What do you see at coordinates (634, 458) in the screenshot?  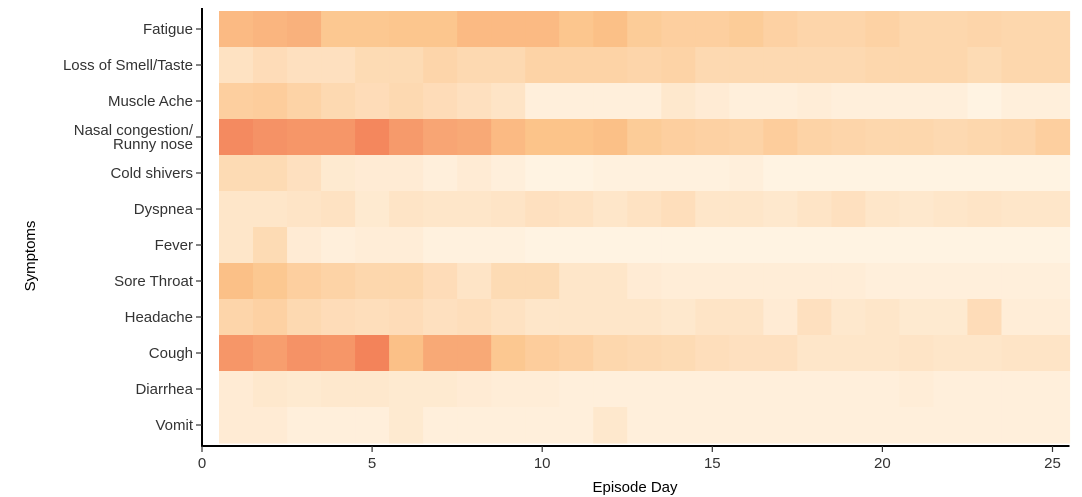 I see `x-axis: 0 5 10 15 20 25` at bounding box center [634, 458].